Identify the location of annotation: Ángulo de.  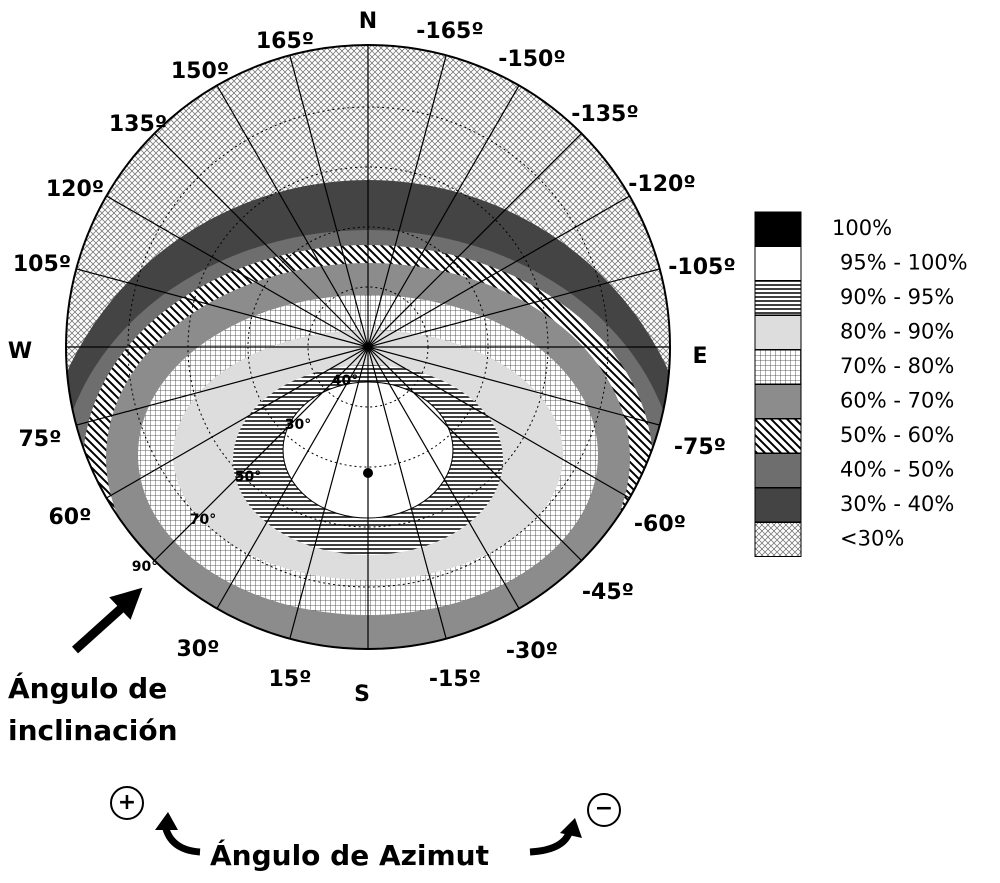
(87, 688).